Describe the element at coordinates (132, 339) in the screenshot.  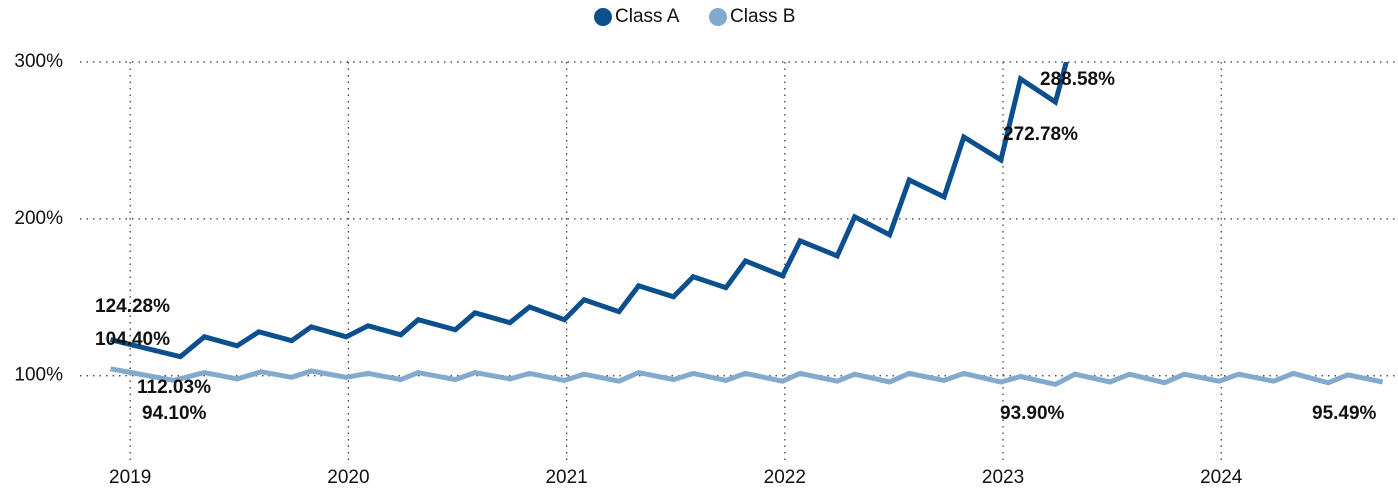
I see `annotation: 104.40%` at that location.